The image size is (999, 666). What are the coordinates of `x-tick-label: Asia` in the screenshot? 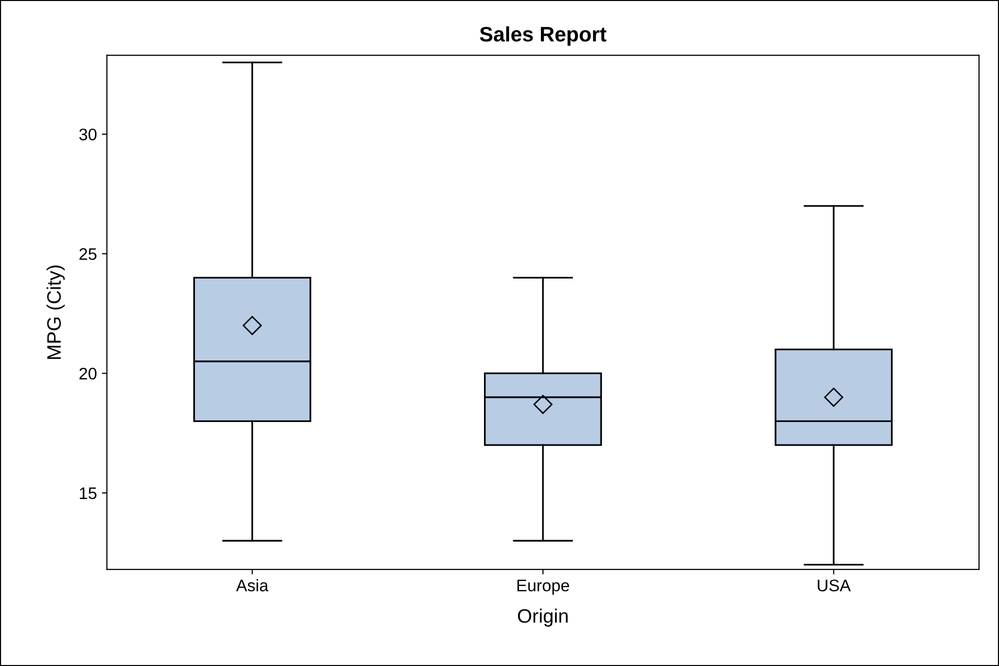 It's located at (252, 585).